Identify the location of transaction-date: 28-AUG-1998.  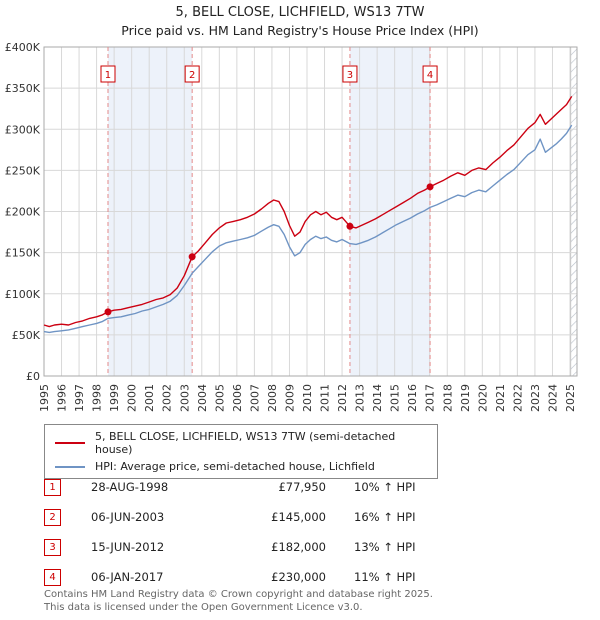
(130, 487).